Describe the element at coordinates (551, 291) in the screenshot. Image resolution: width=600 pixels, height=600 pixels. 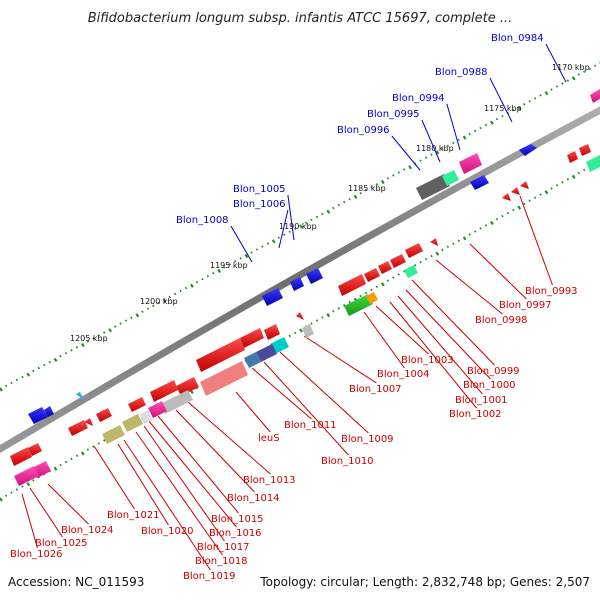
I see `gene-label-Blon_0993: Blon_0993` at that location.